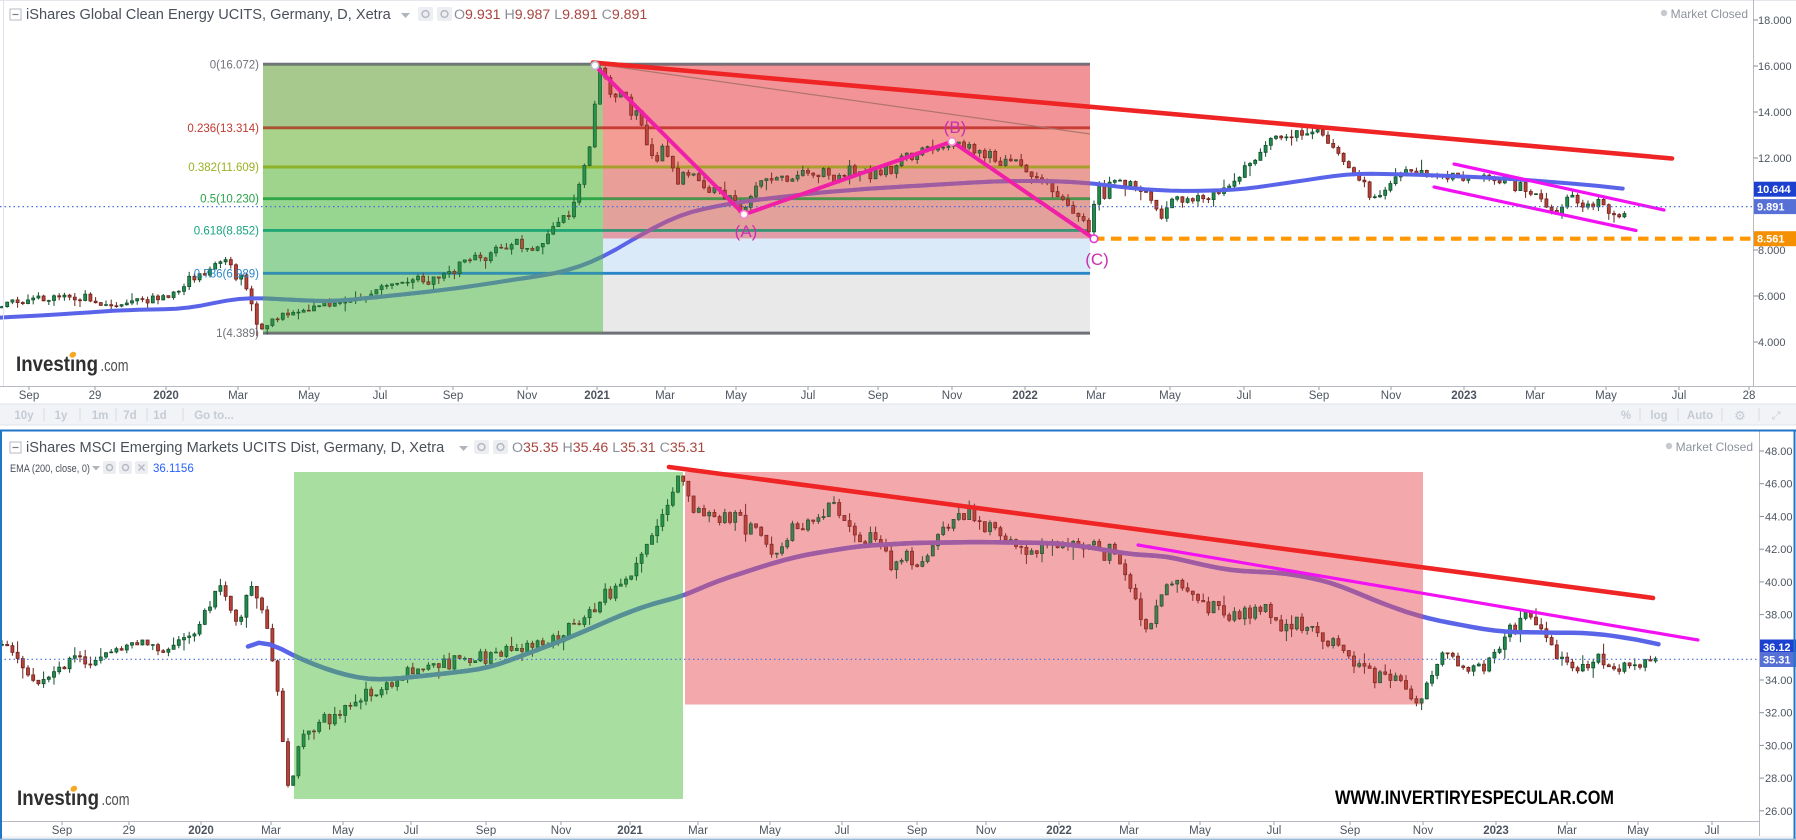 The image size is (1796, 840). I want to click on svg-text: 18.000, so click(1775, 21).